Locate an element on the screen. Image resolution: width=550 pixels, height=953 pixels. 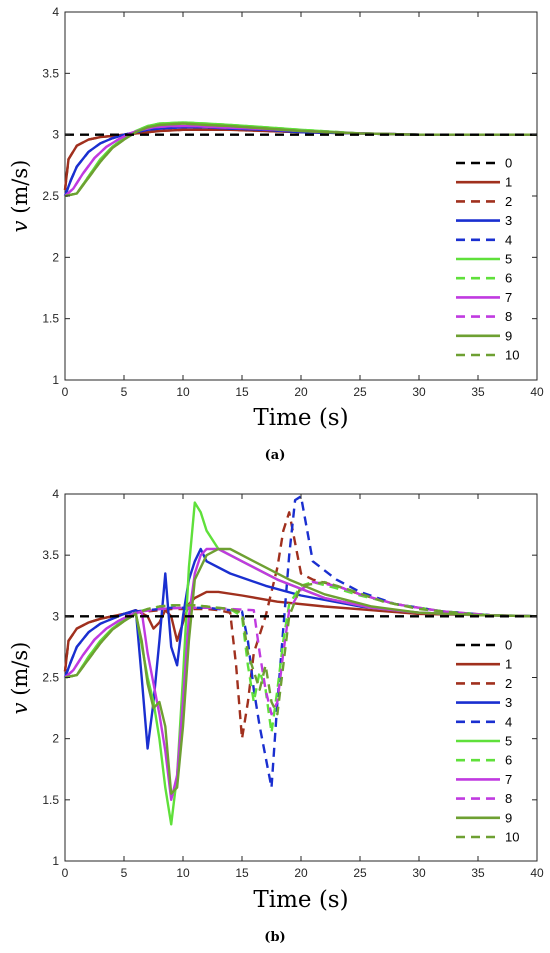
y-tick-label-a-4: 3 is located at coordinates (55, 135).